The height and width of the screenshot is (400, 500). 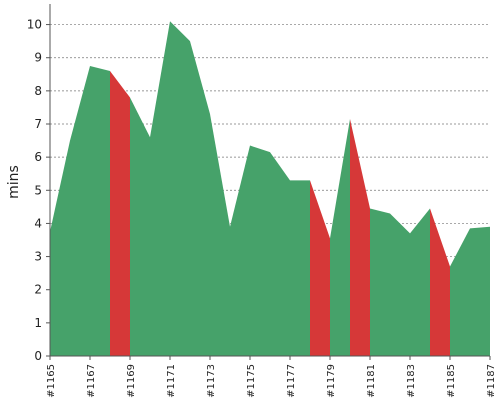 I want to click on y-tick-label: 4, so click(x=38, y=223).